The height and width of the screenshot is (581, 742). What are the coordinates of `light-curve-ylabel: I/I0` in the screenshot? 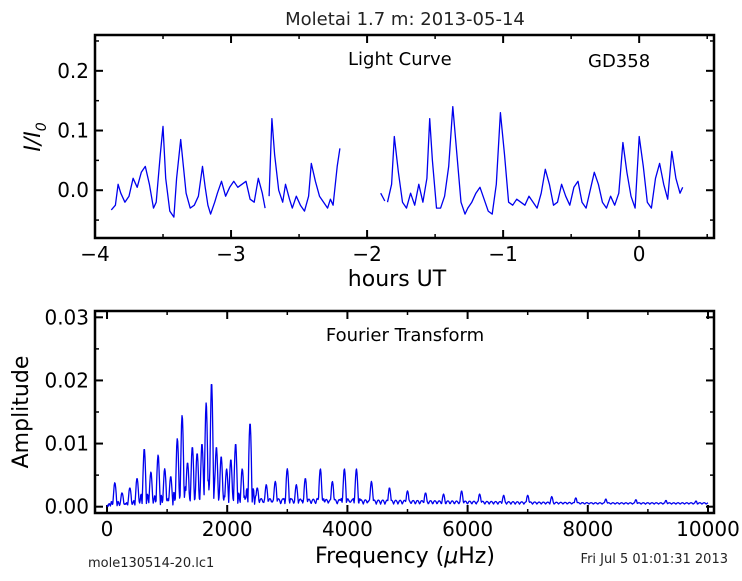 It's located at (35, 136).